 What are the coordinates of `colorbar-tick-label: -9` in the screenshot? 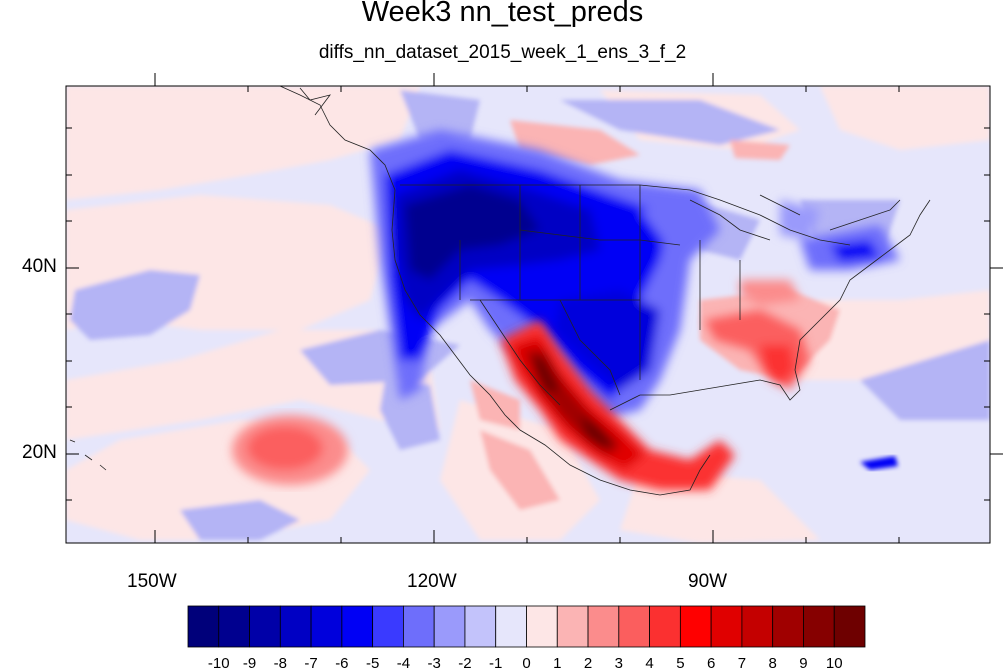 It's located at (249, 663).